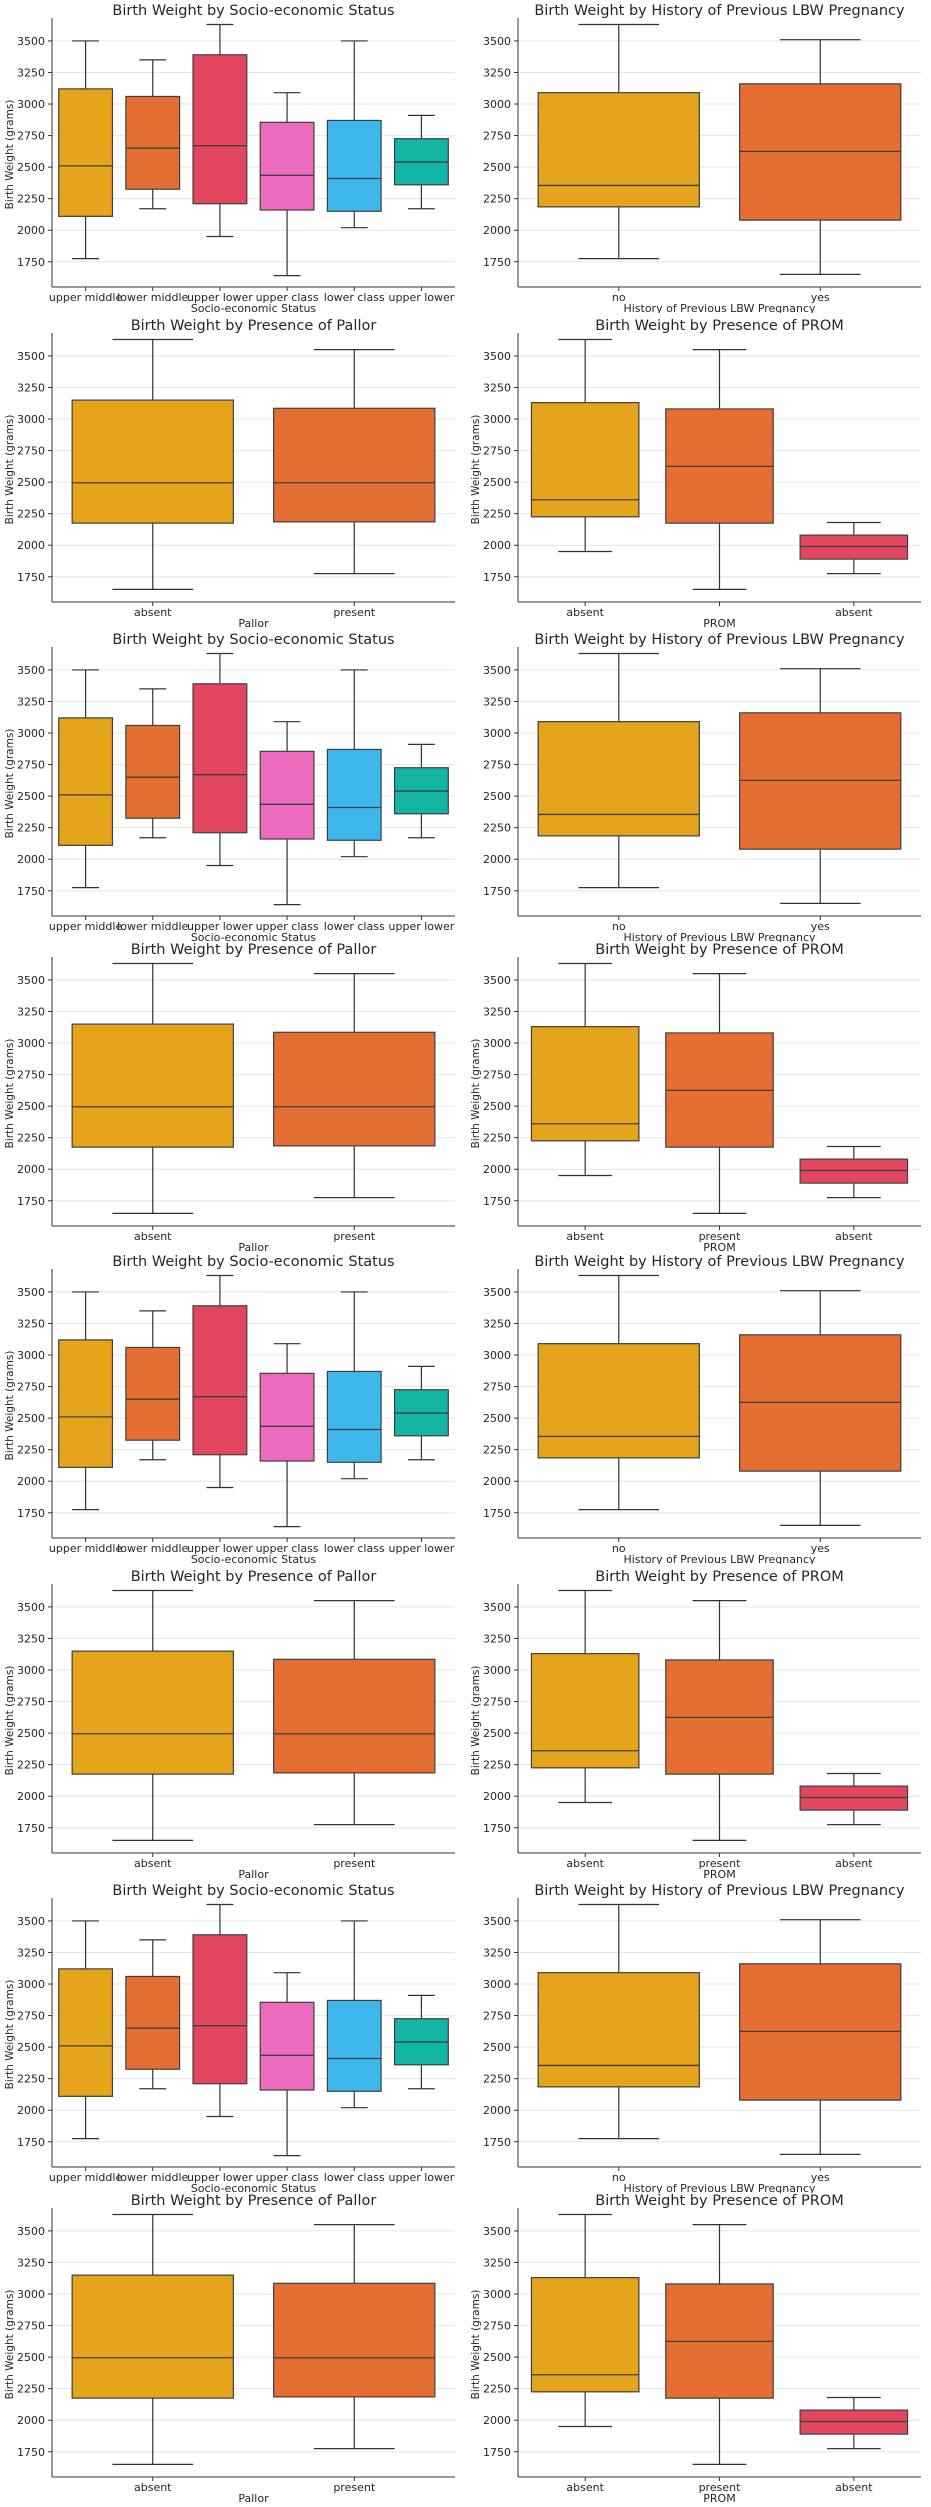 This screenshot has height=2507, width=931. Describe the element at coordinates (254, 936) in the screenshot. I see `x-axis-label: Socio-economic Status` at that location.